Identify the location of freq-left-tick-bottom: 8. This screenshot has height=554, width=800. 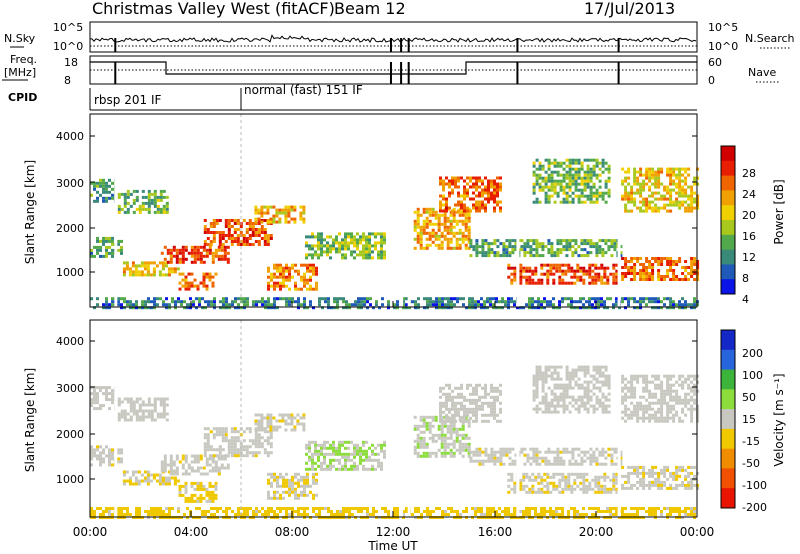
(67, 80).